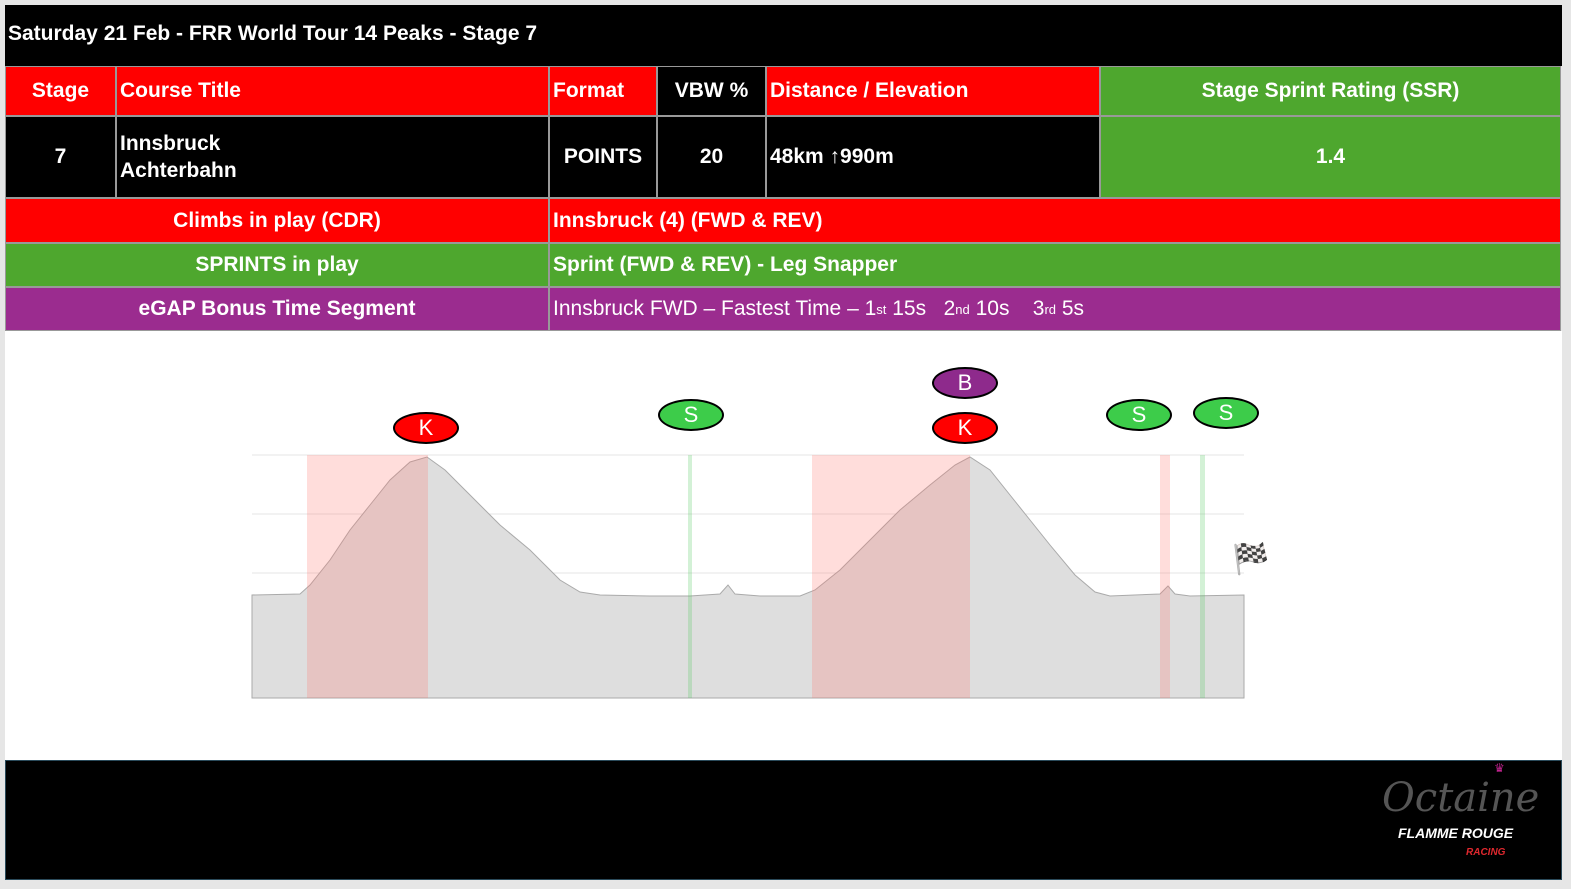 This screenshot has height=889, width=1571. What do you see at coordinates (1486, 852) in the screenshot?
I see `logo-sub2: RACING` at bounding box center [1486, 852].